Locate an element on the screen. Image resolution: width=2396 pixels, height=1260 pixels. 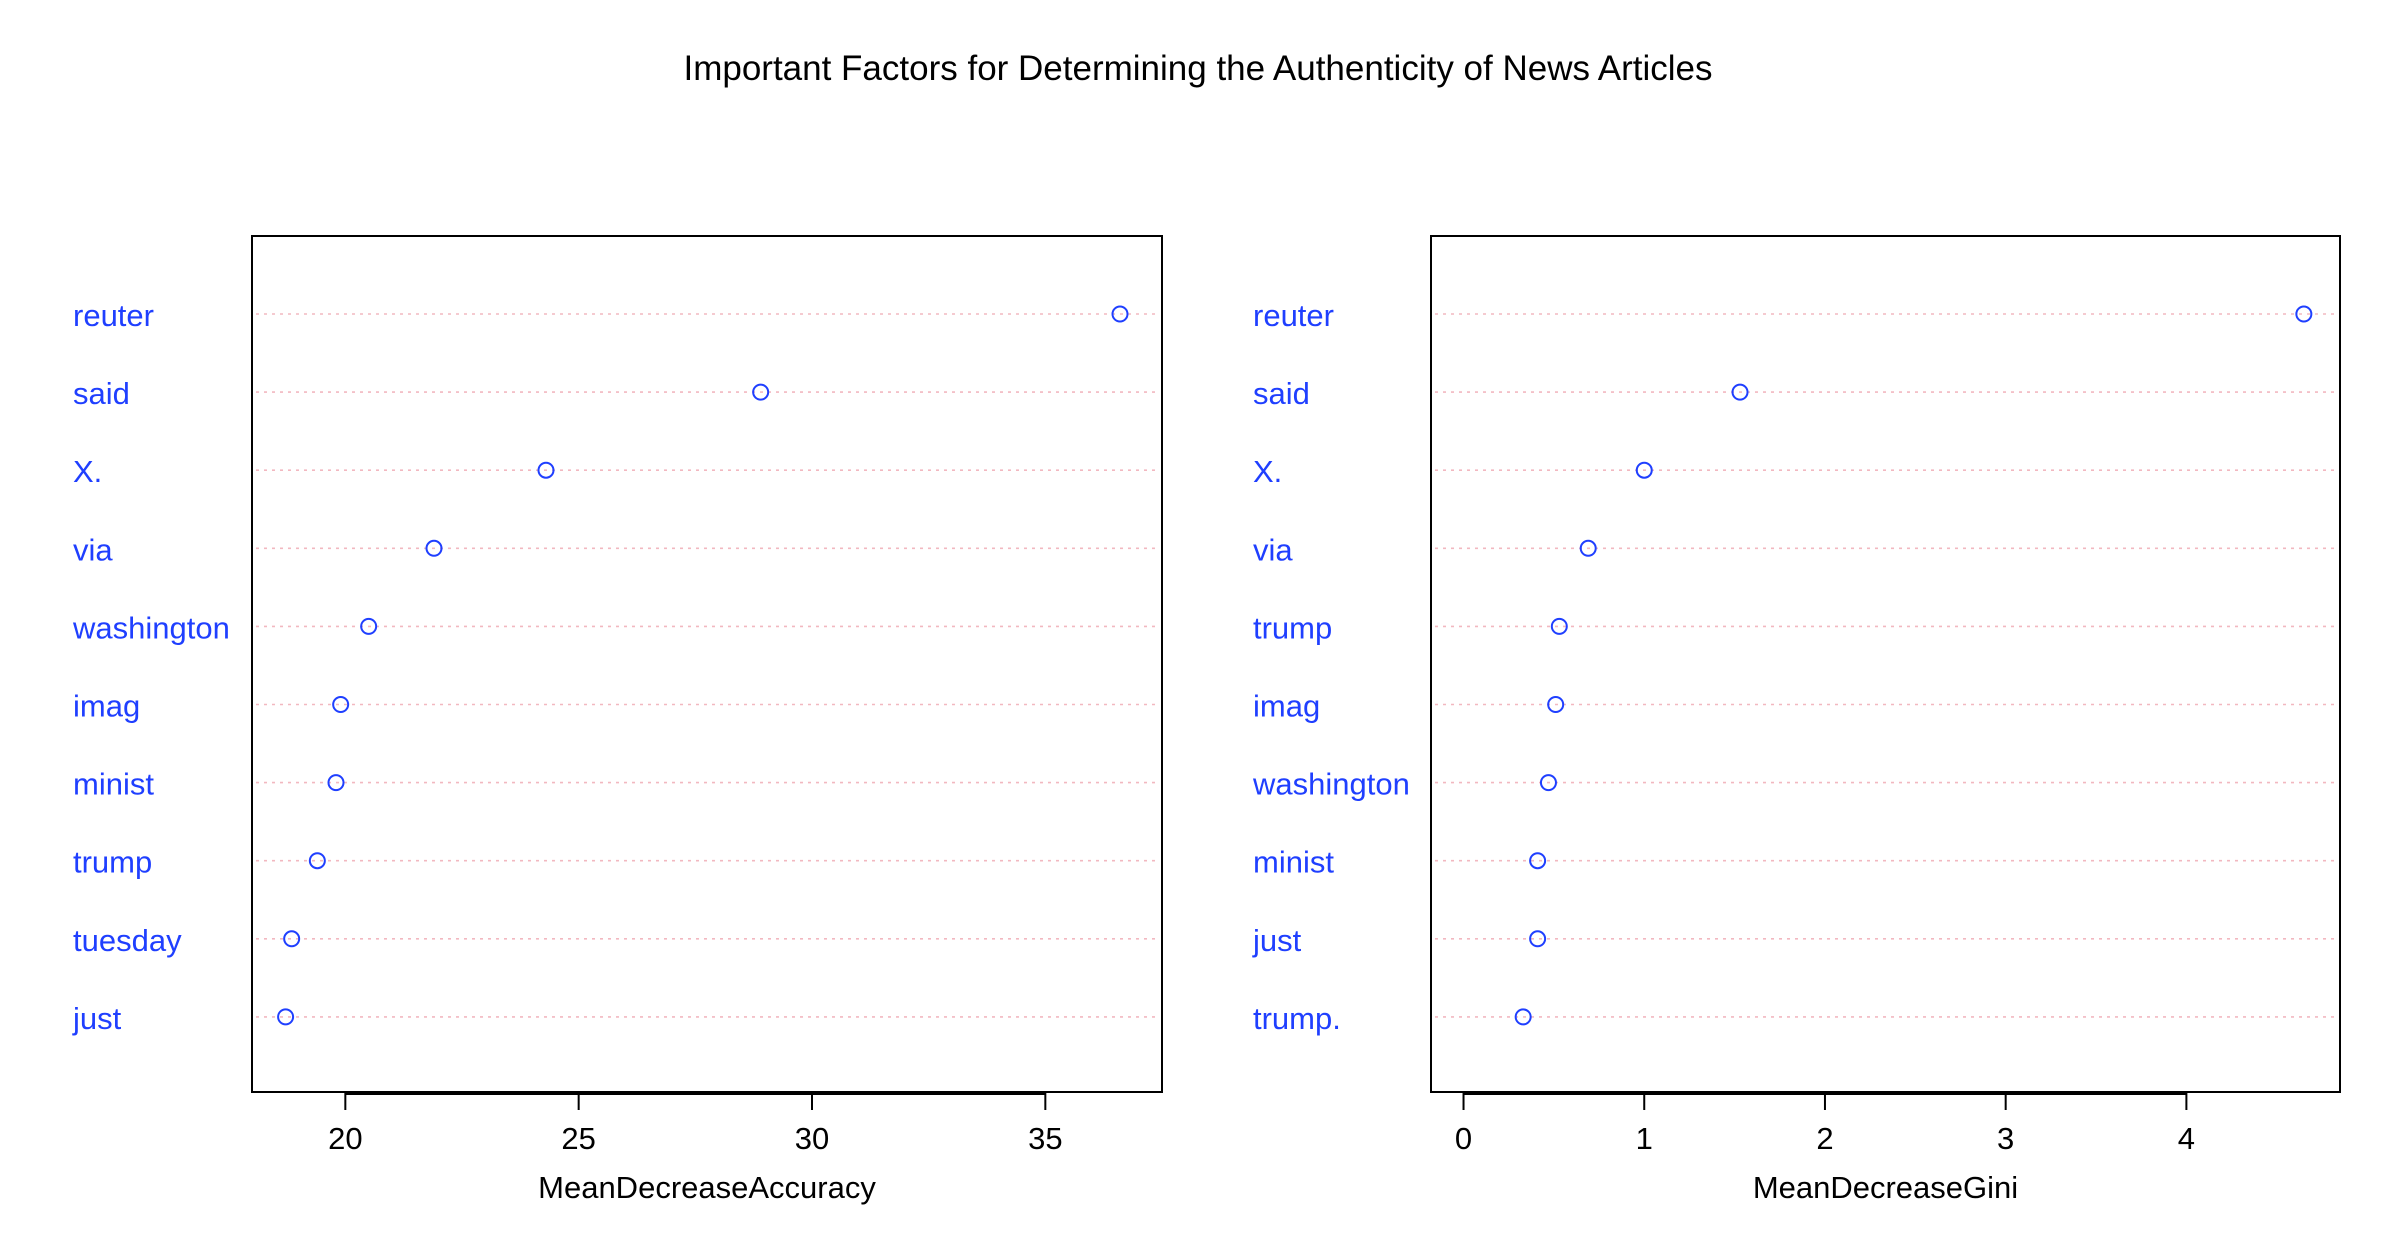
x-tick-label: 3 is located at coordinates (2005, 1138).